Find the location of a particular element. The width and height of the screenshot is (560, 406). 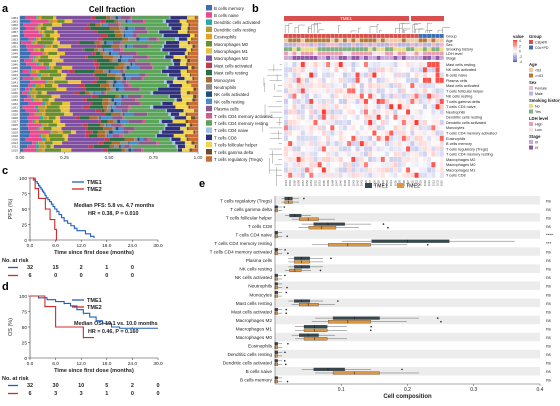

median-text: Median OS: 19.1 vs. 10.0 months is located at coordinates (116, 324).